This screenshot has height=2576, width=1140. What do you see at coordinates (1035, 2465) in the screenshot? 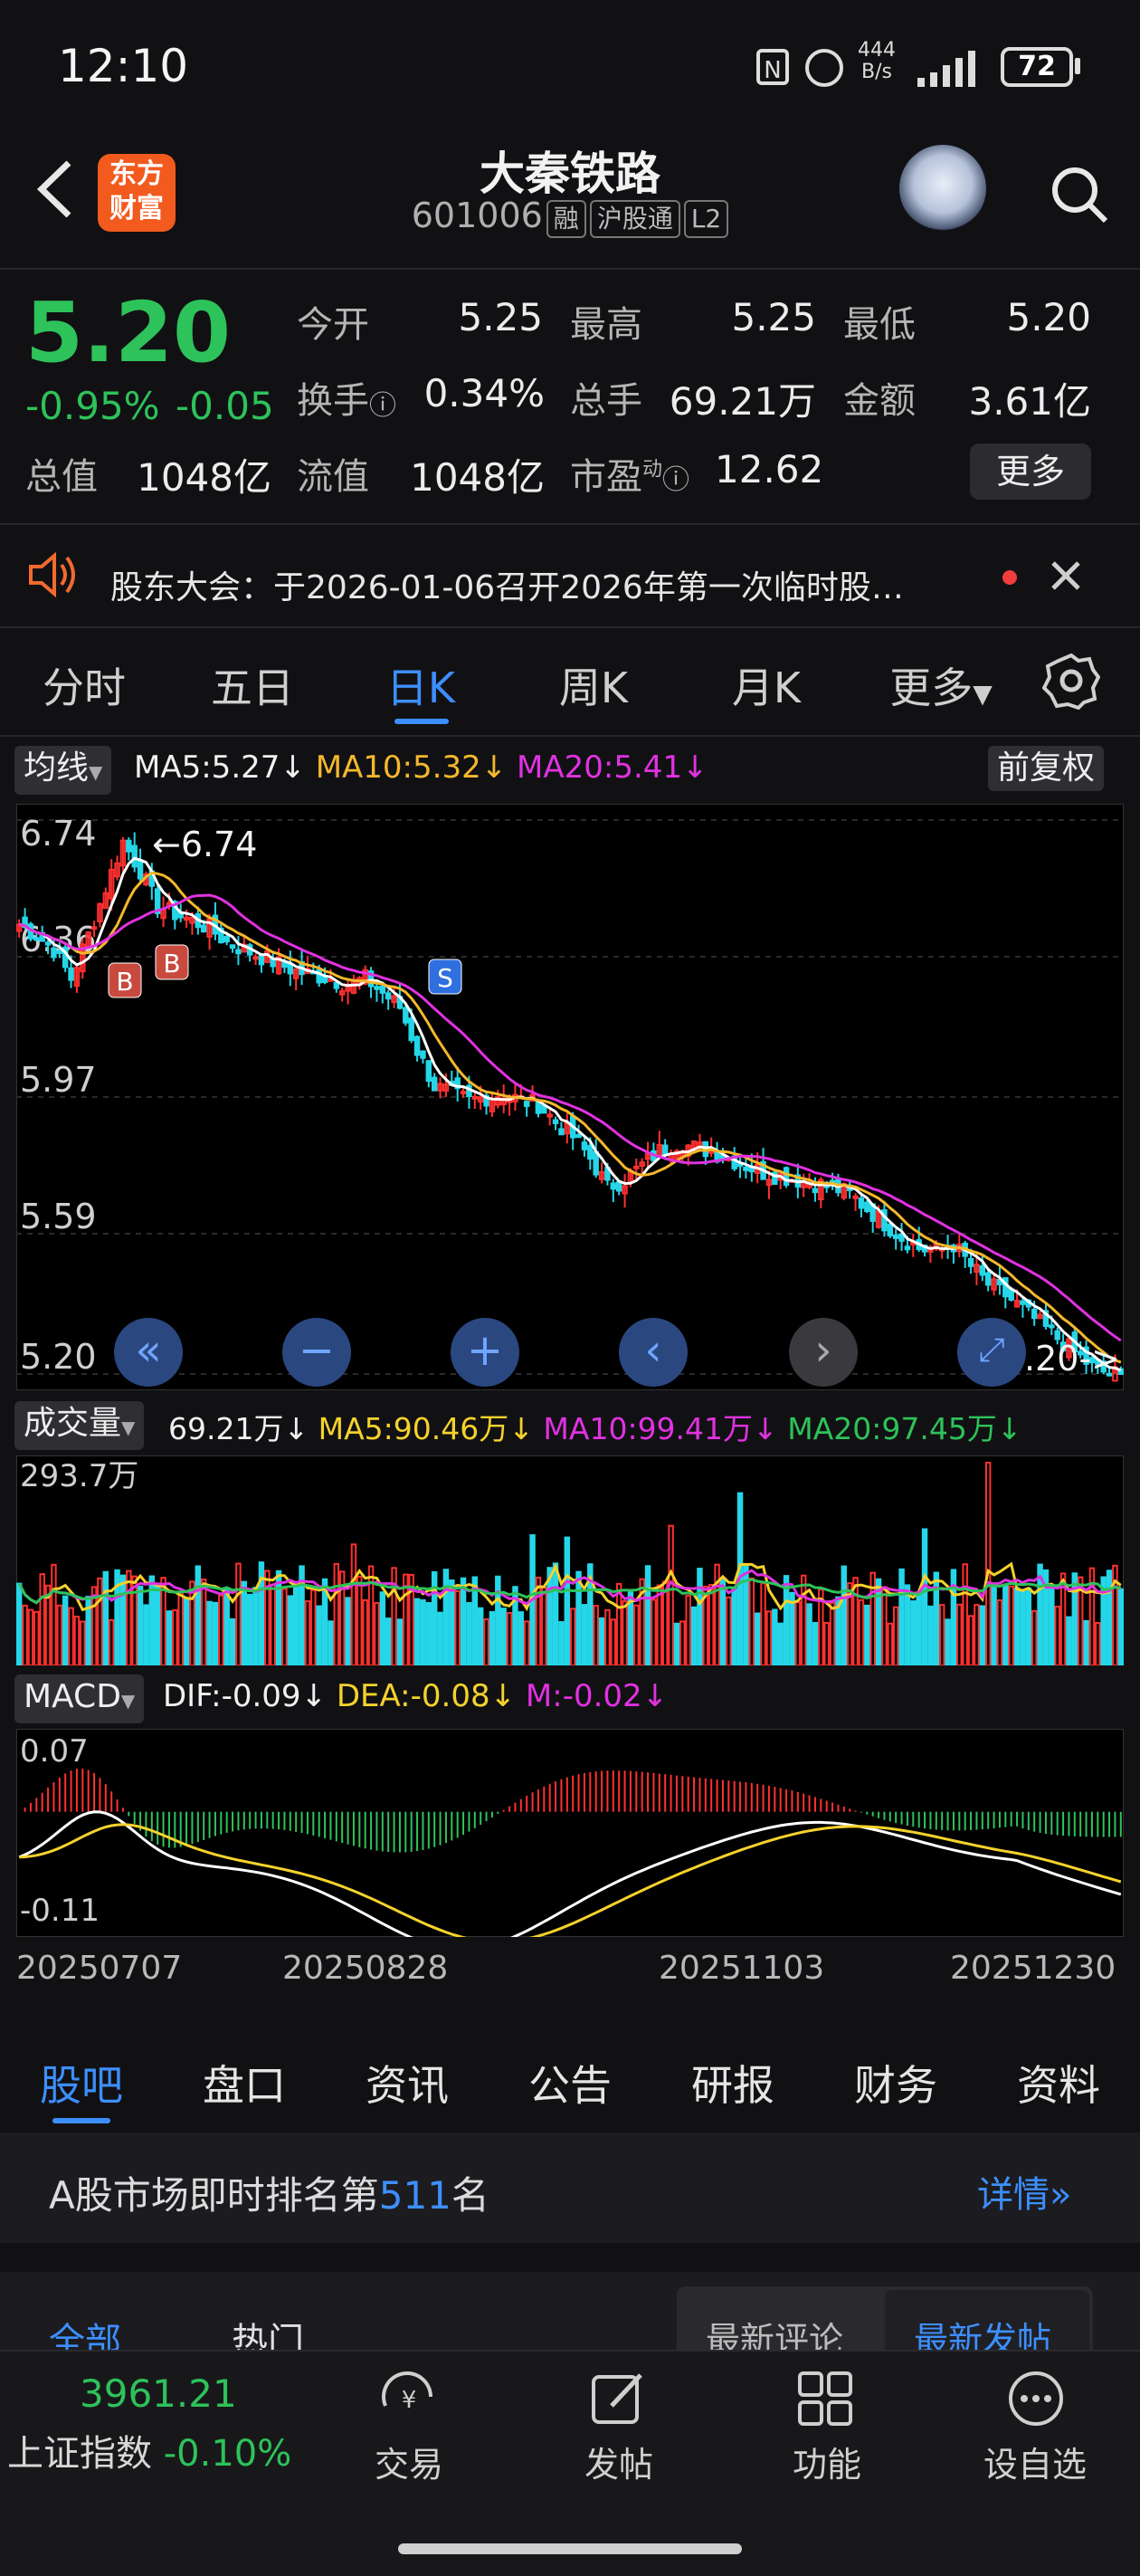
I see `nav-watchlist: 设自选` at bounding box center [1035, 2465].